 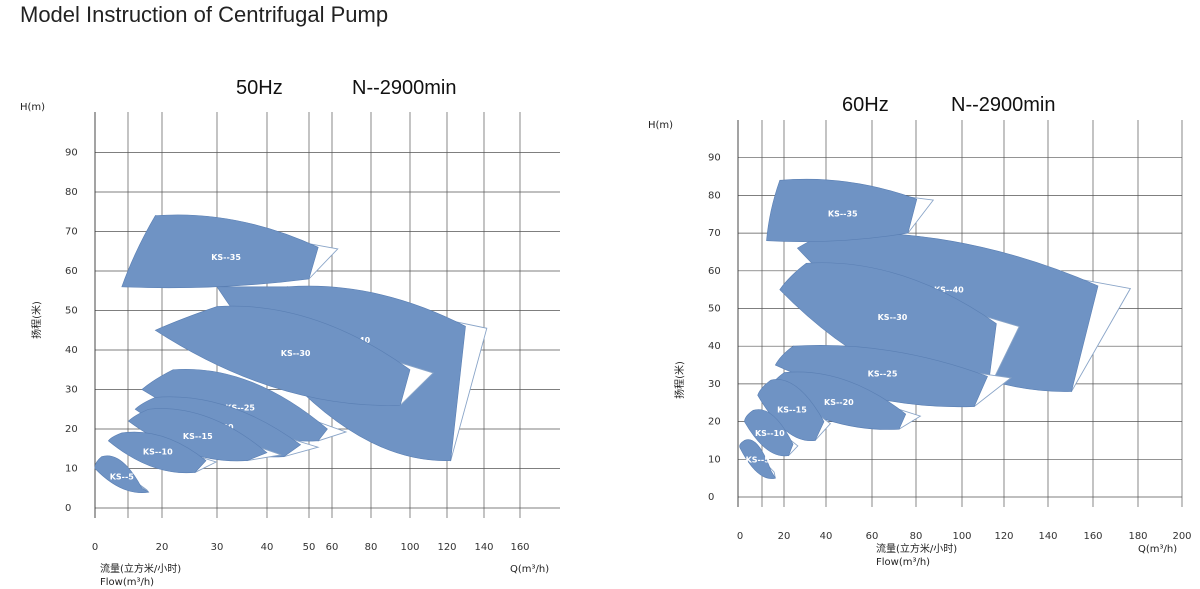 I want to click on page-title: Model Instruction of Centrifugal Pump, so click(x=204, y=14).